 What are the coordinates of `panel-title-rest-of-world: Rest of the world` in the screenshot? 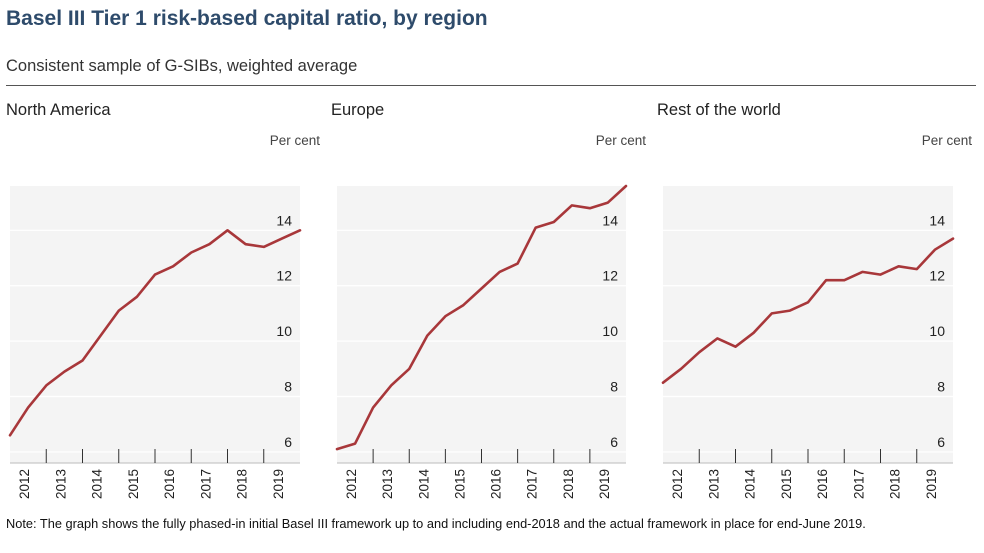 It's located at (719, 110).